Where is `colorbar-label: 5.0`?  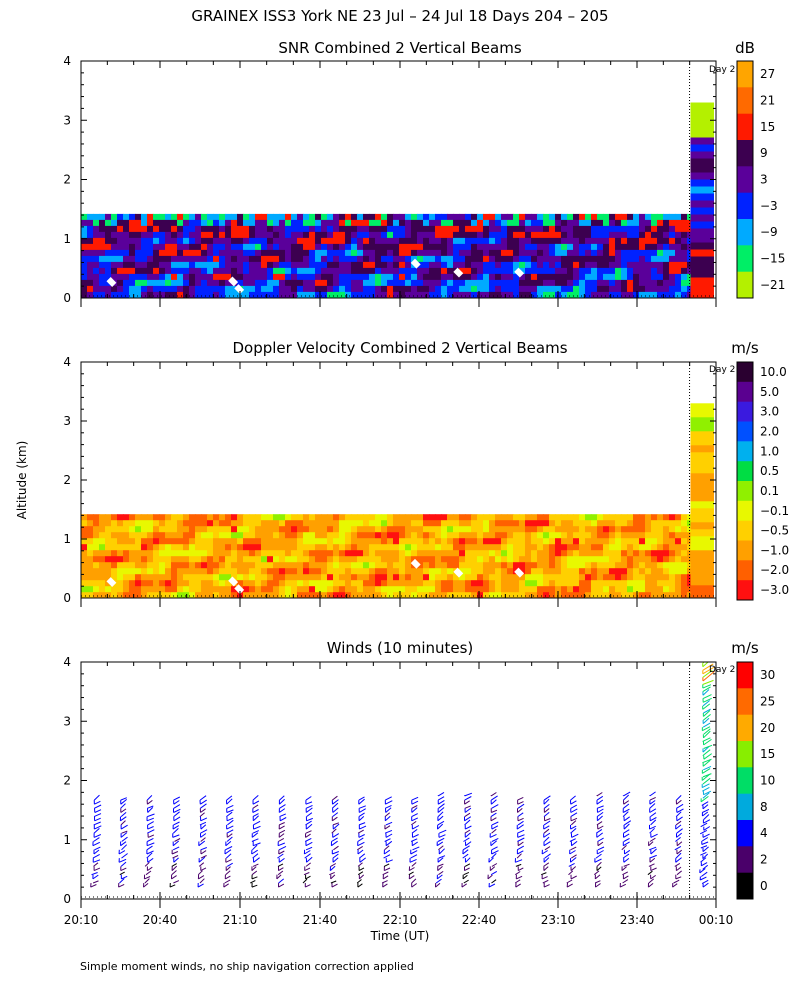 colorbar-label: 5.0 is located at coordinates (769, 392).